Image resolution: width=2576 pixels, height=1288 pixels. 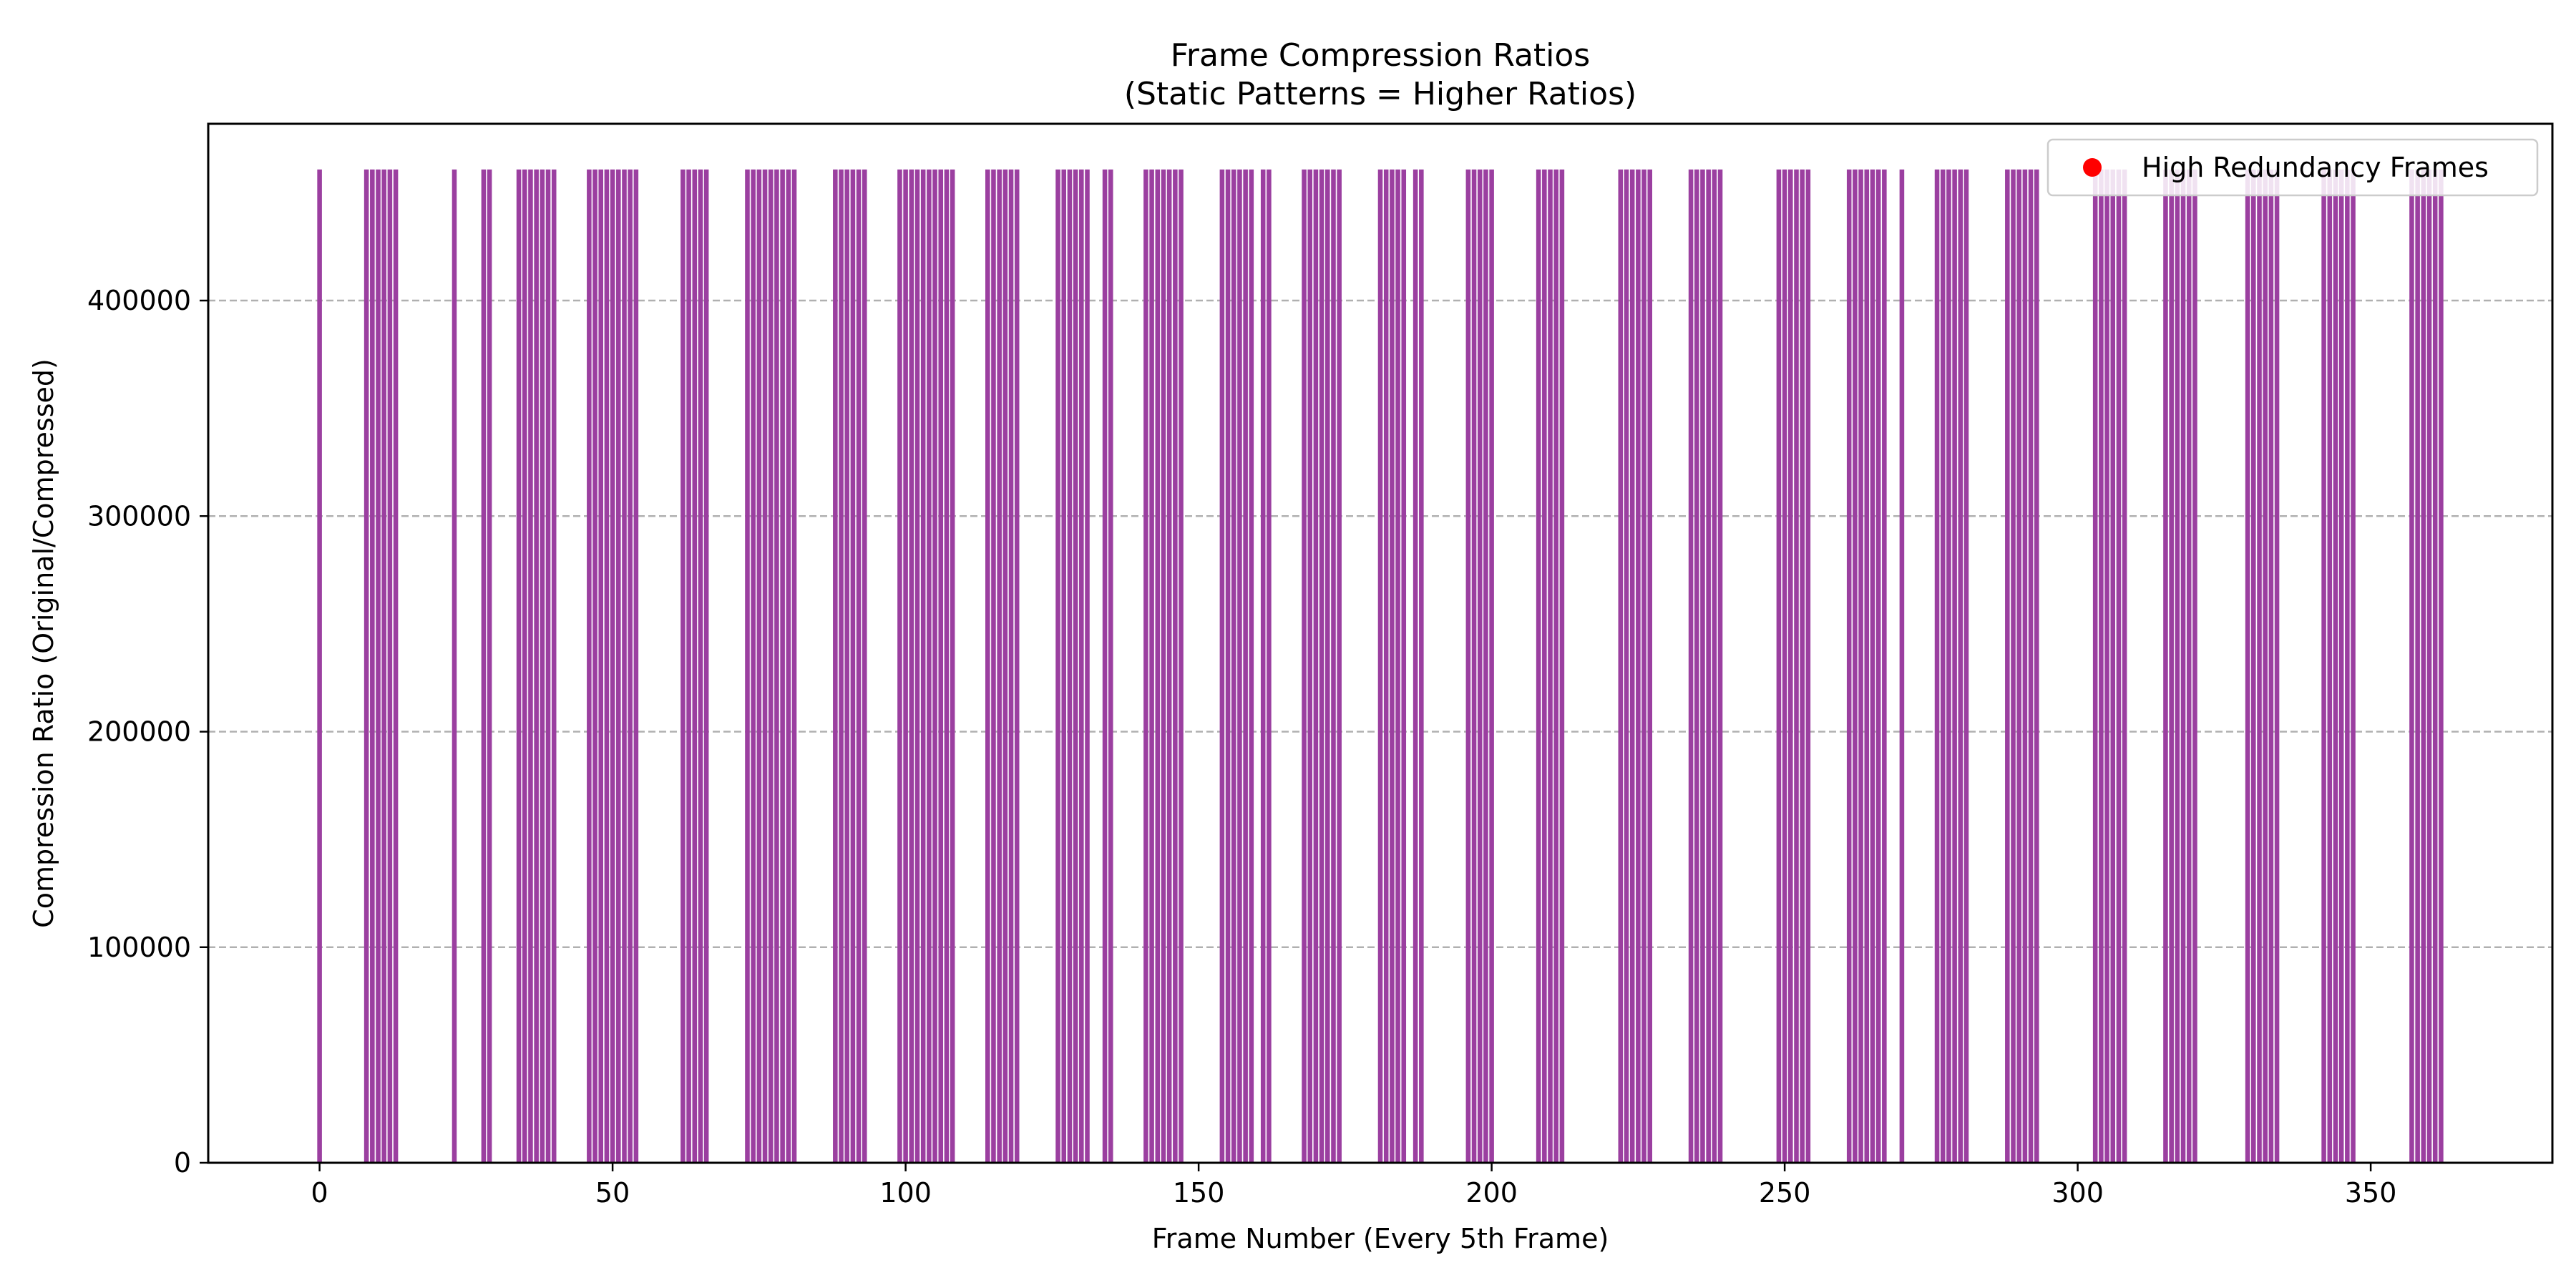 I want to click on chart-subtitle: (Static Patterns = Higher Ratios), so click(x=1380, y=94).